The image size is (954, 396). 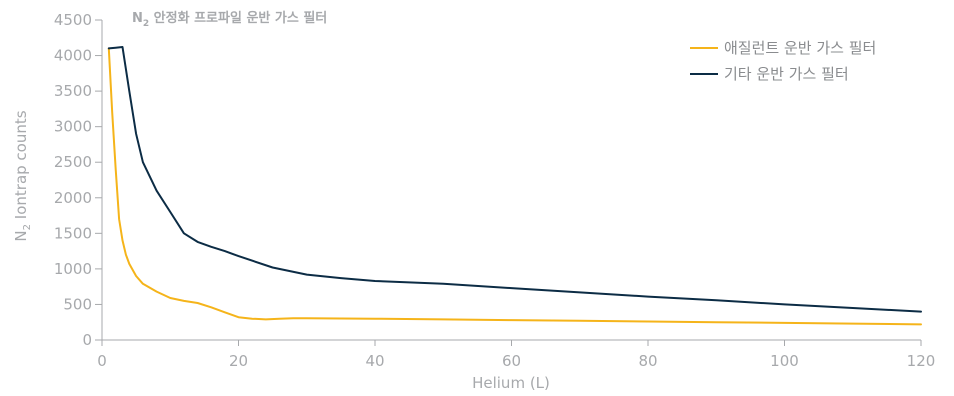 What do you see at coordinates (73, 127) in the screenshot?
I see `y-tick-label: 3000` at bounding box center [73, 127].